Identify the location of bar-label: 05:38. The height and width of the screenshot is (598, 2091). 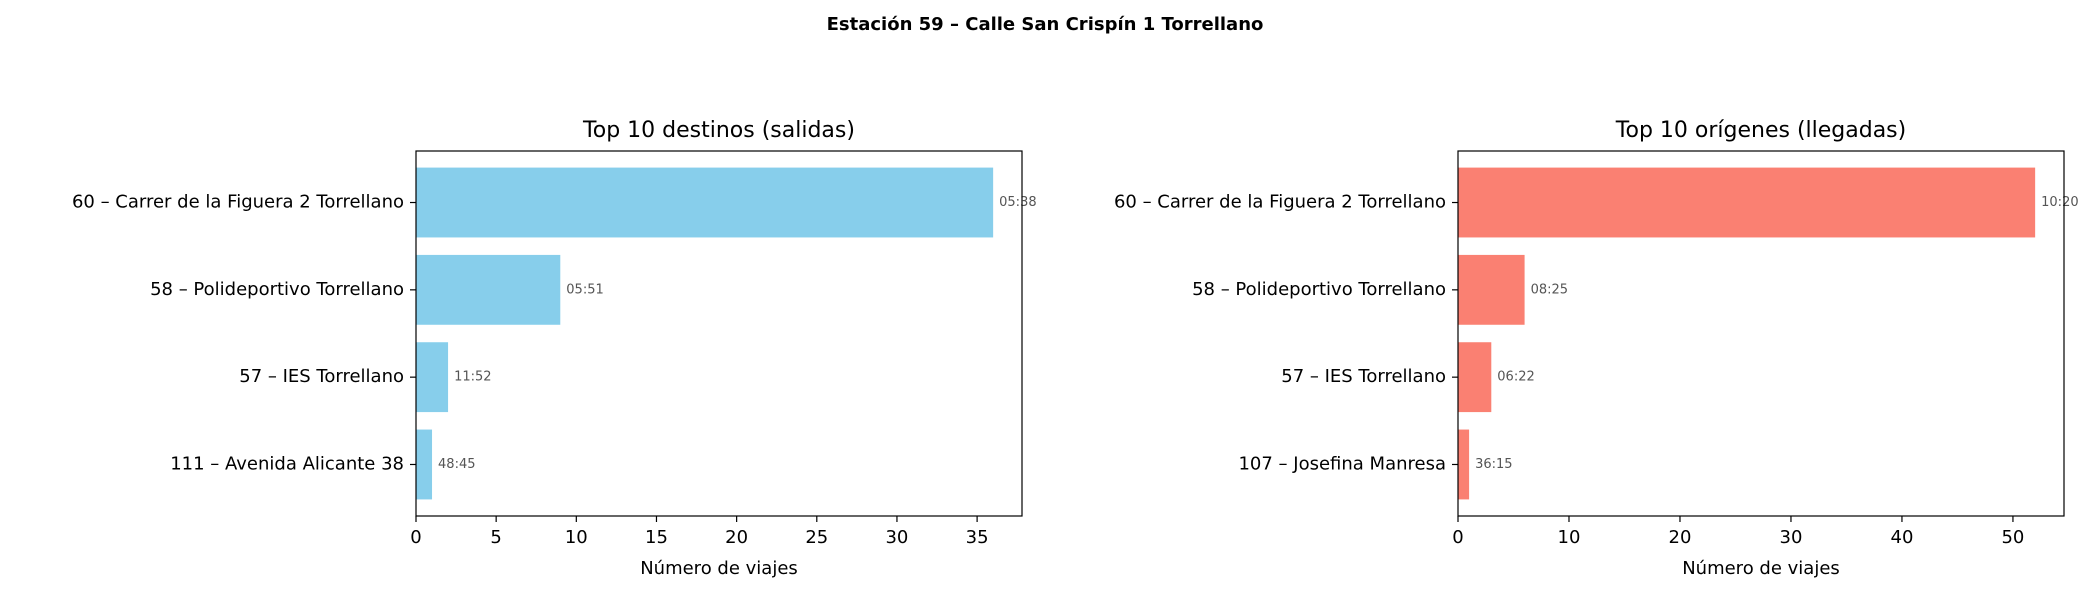
(1017, 202).